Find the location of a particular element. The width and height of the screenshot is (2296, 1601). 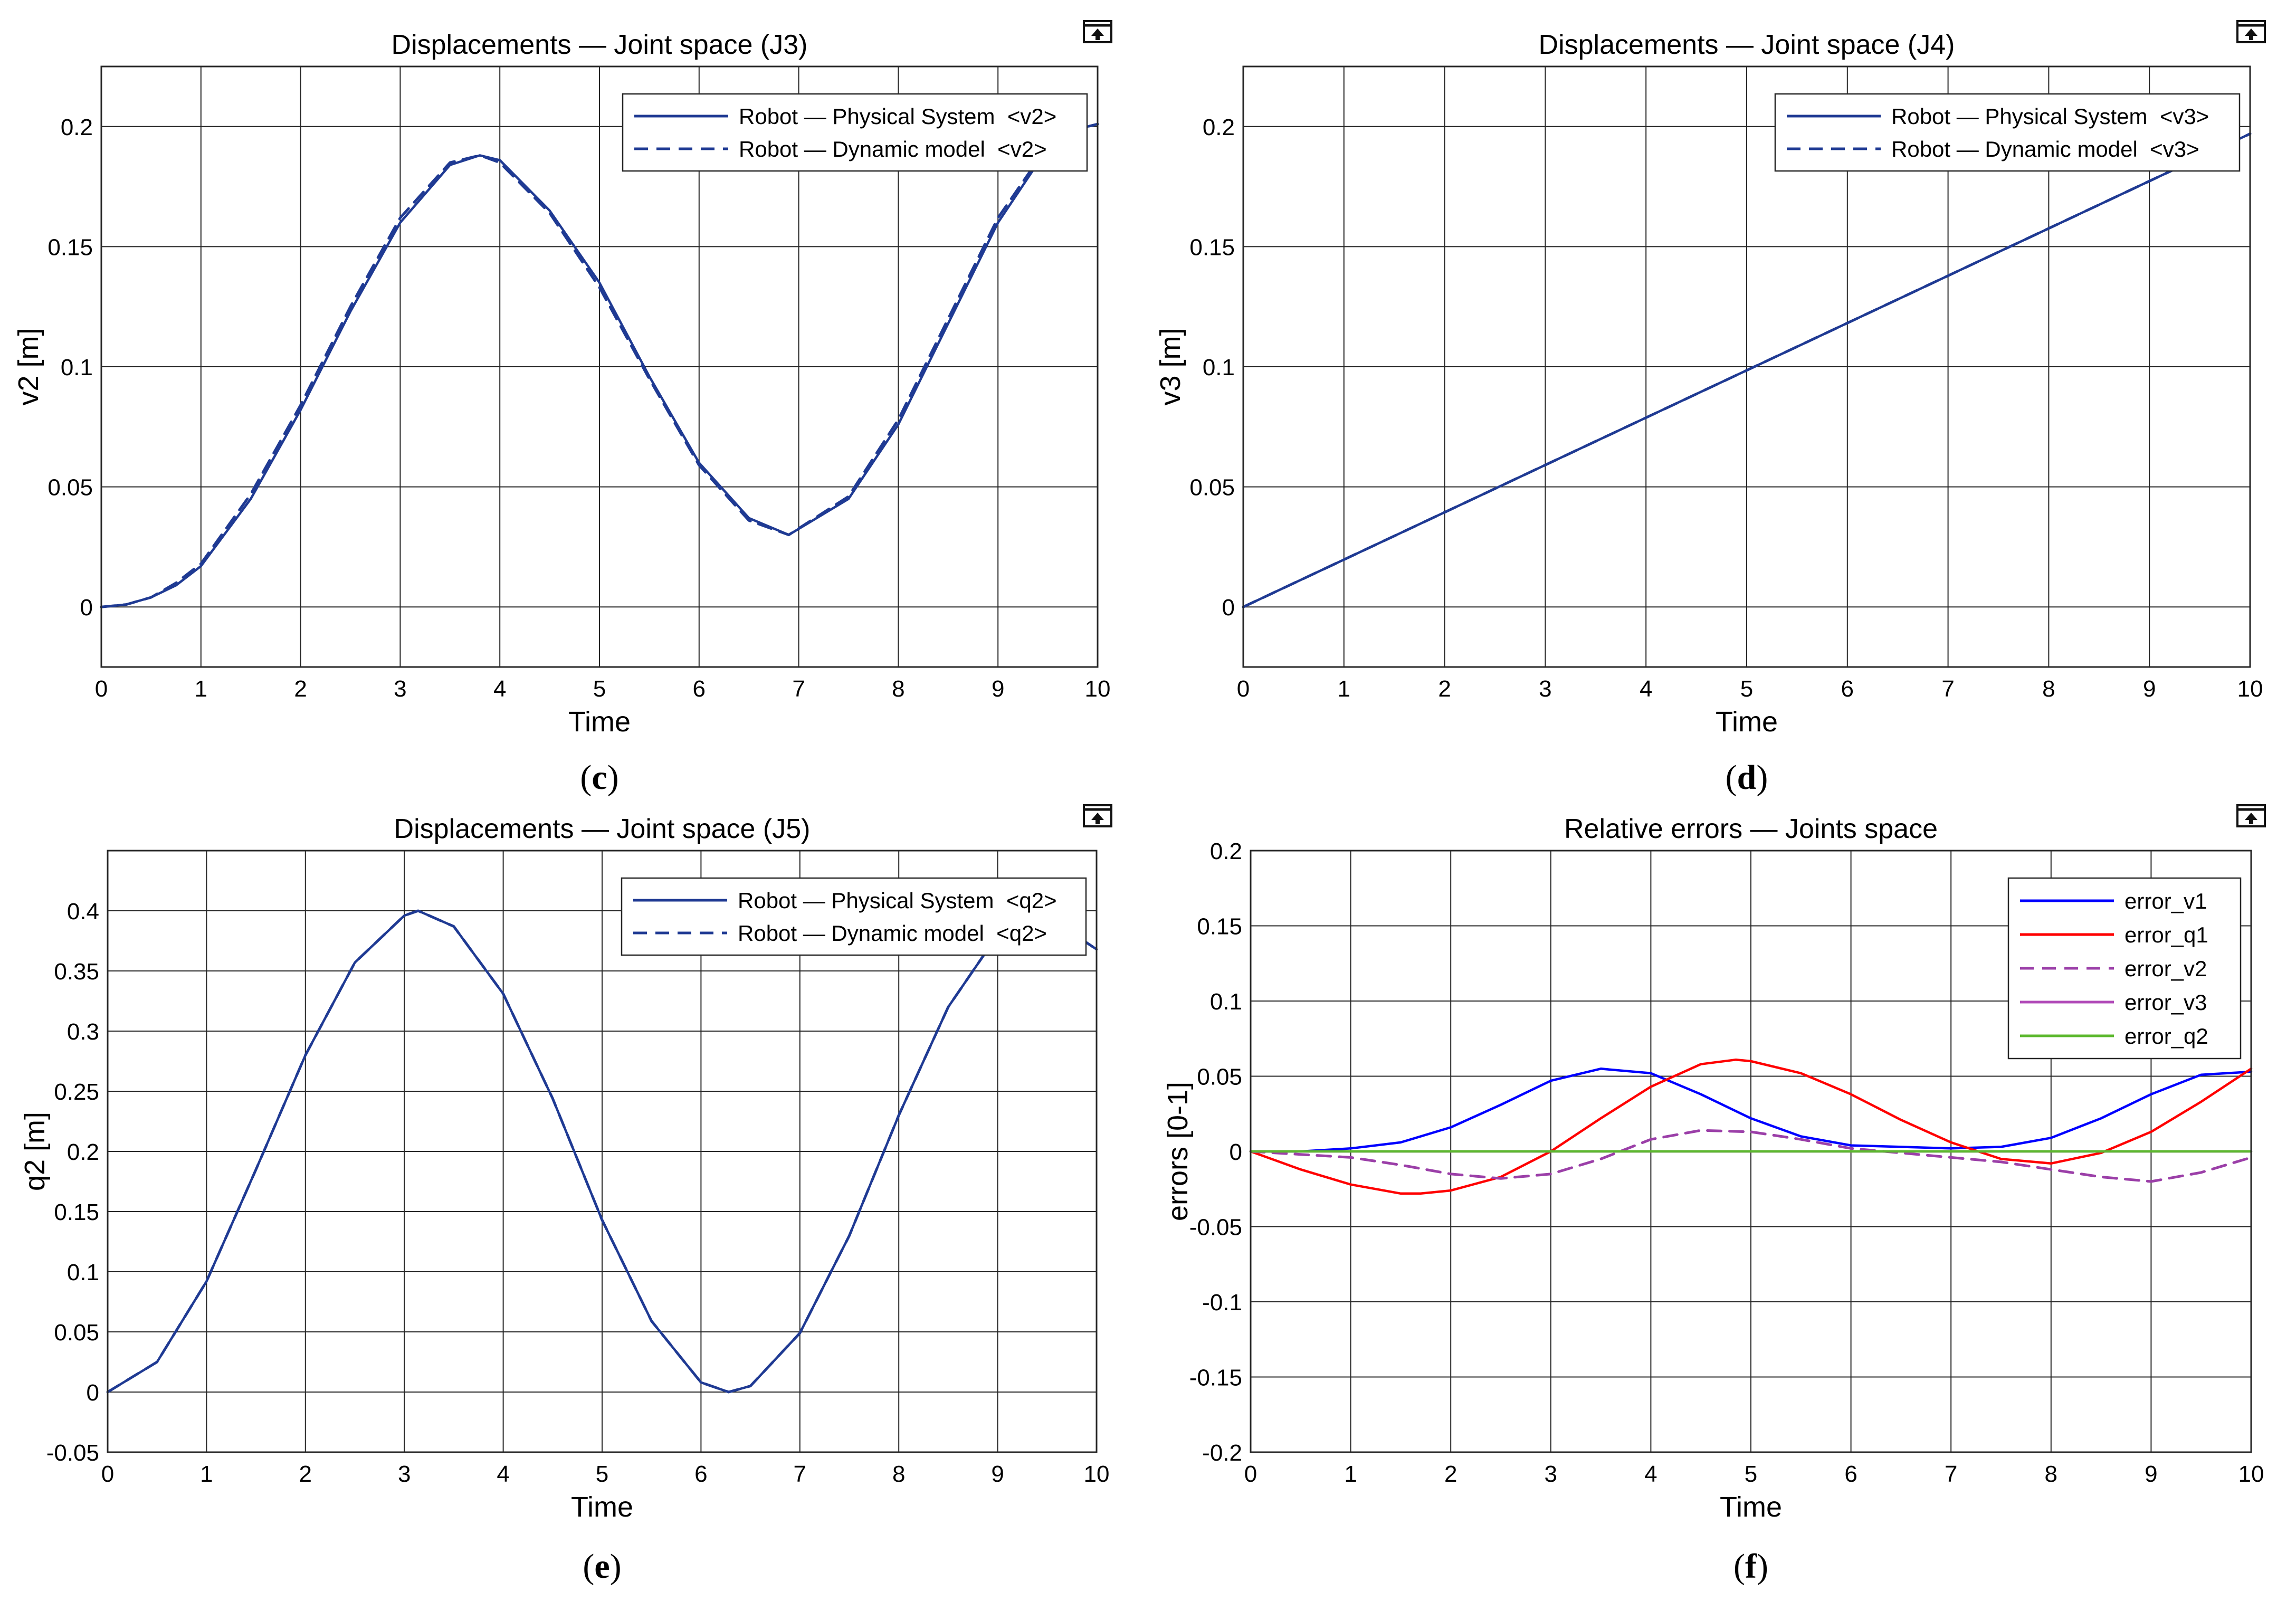

y-tick-label: 0.4 is located at coordinates (83, 912).